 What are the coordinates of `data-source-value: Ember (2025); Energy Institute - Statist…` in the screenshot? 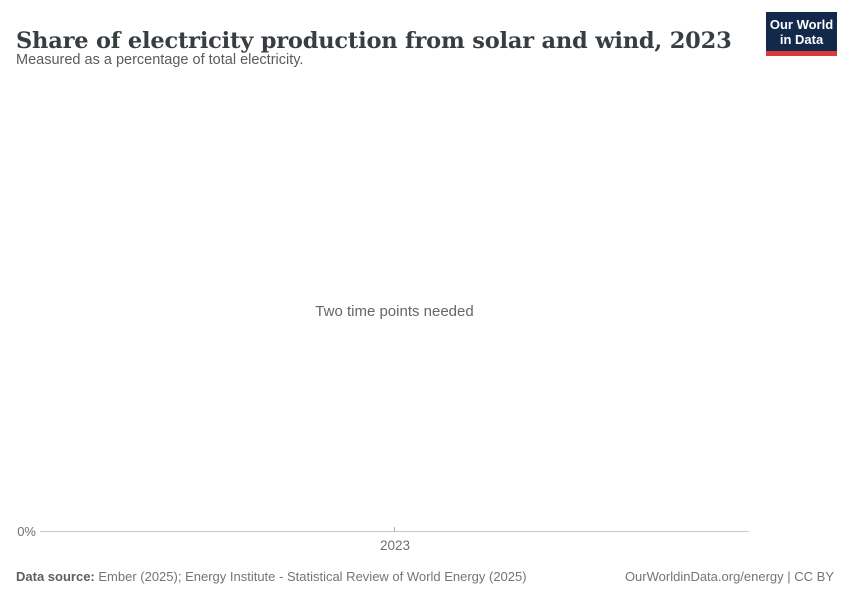 It's located at (310, 576).